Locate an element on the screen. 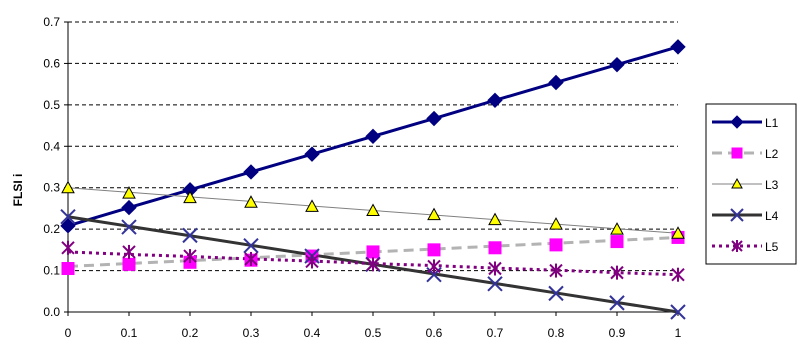  y-tick-label: 0.6 is located at coordinates (51, 63).